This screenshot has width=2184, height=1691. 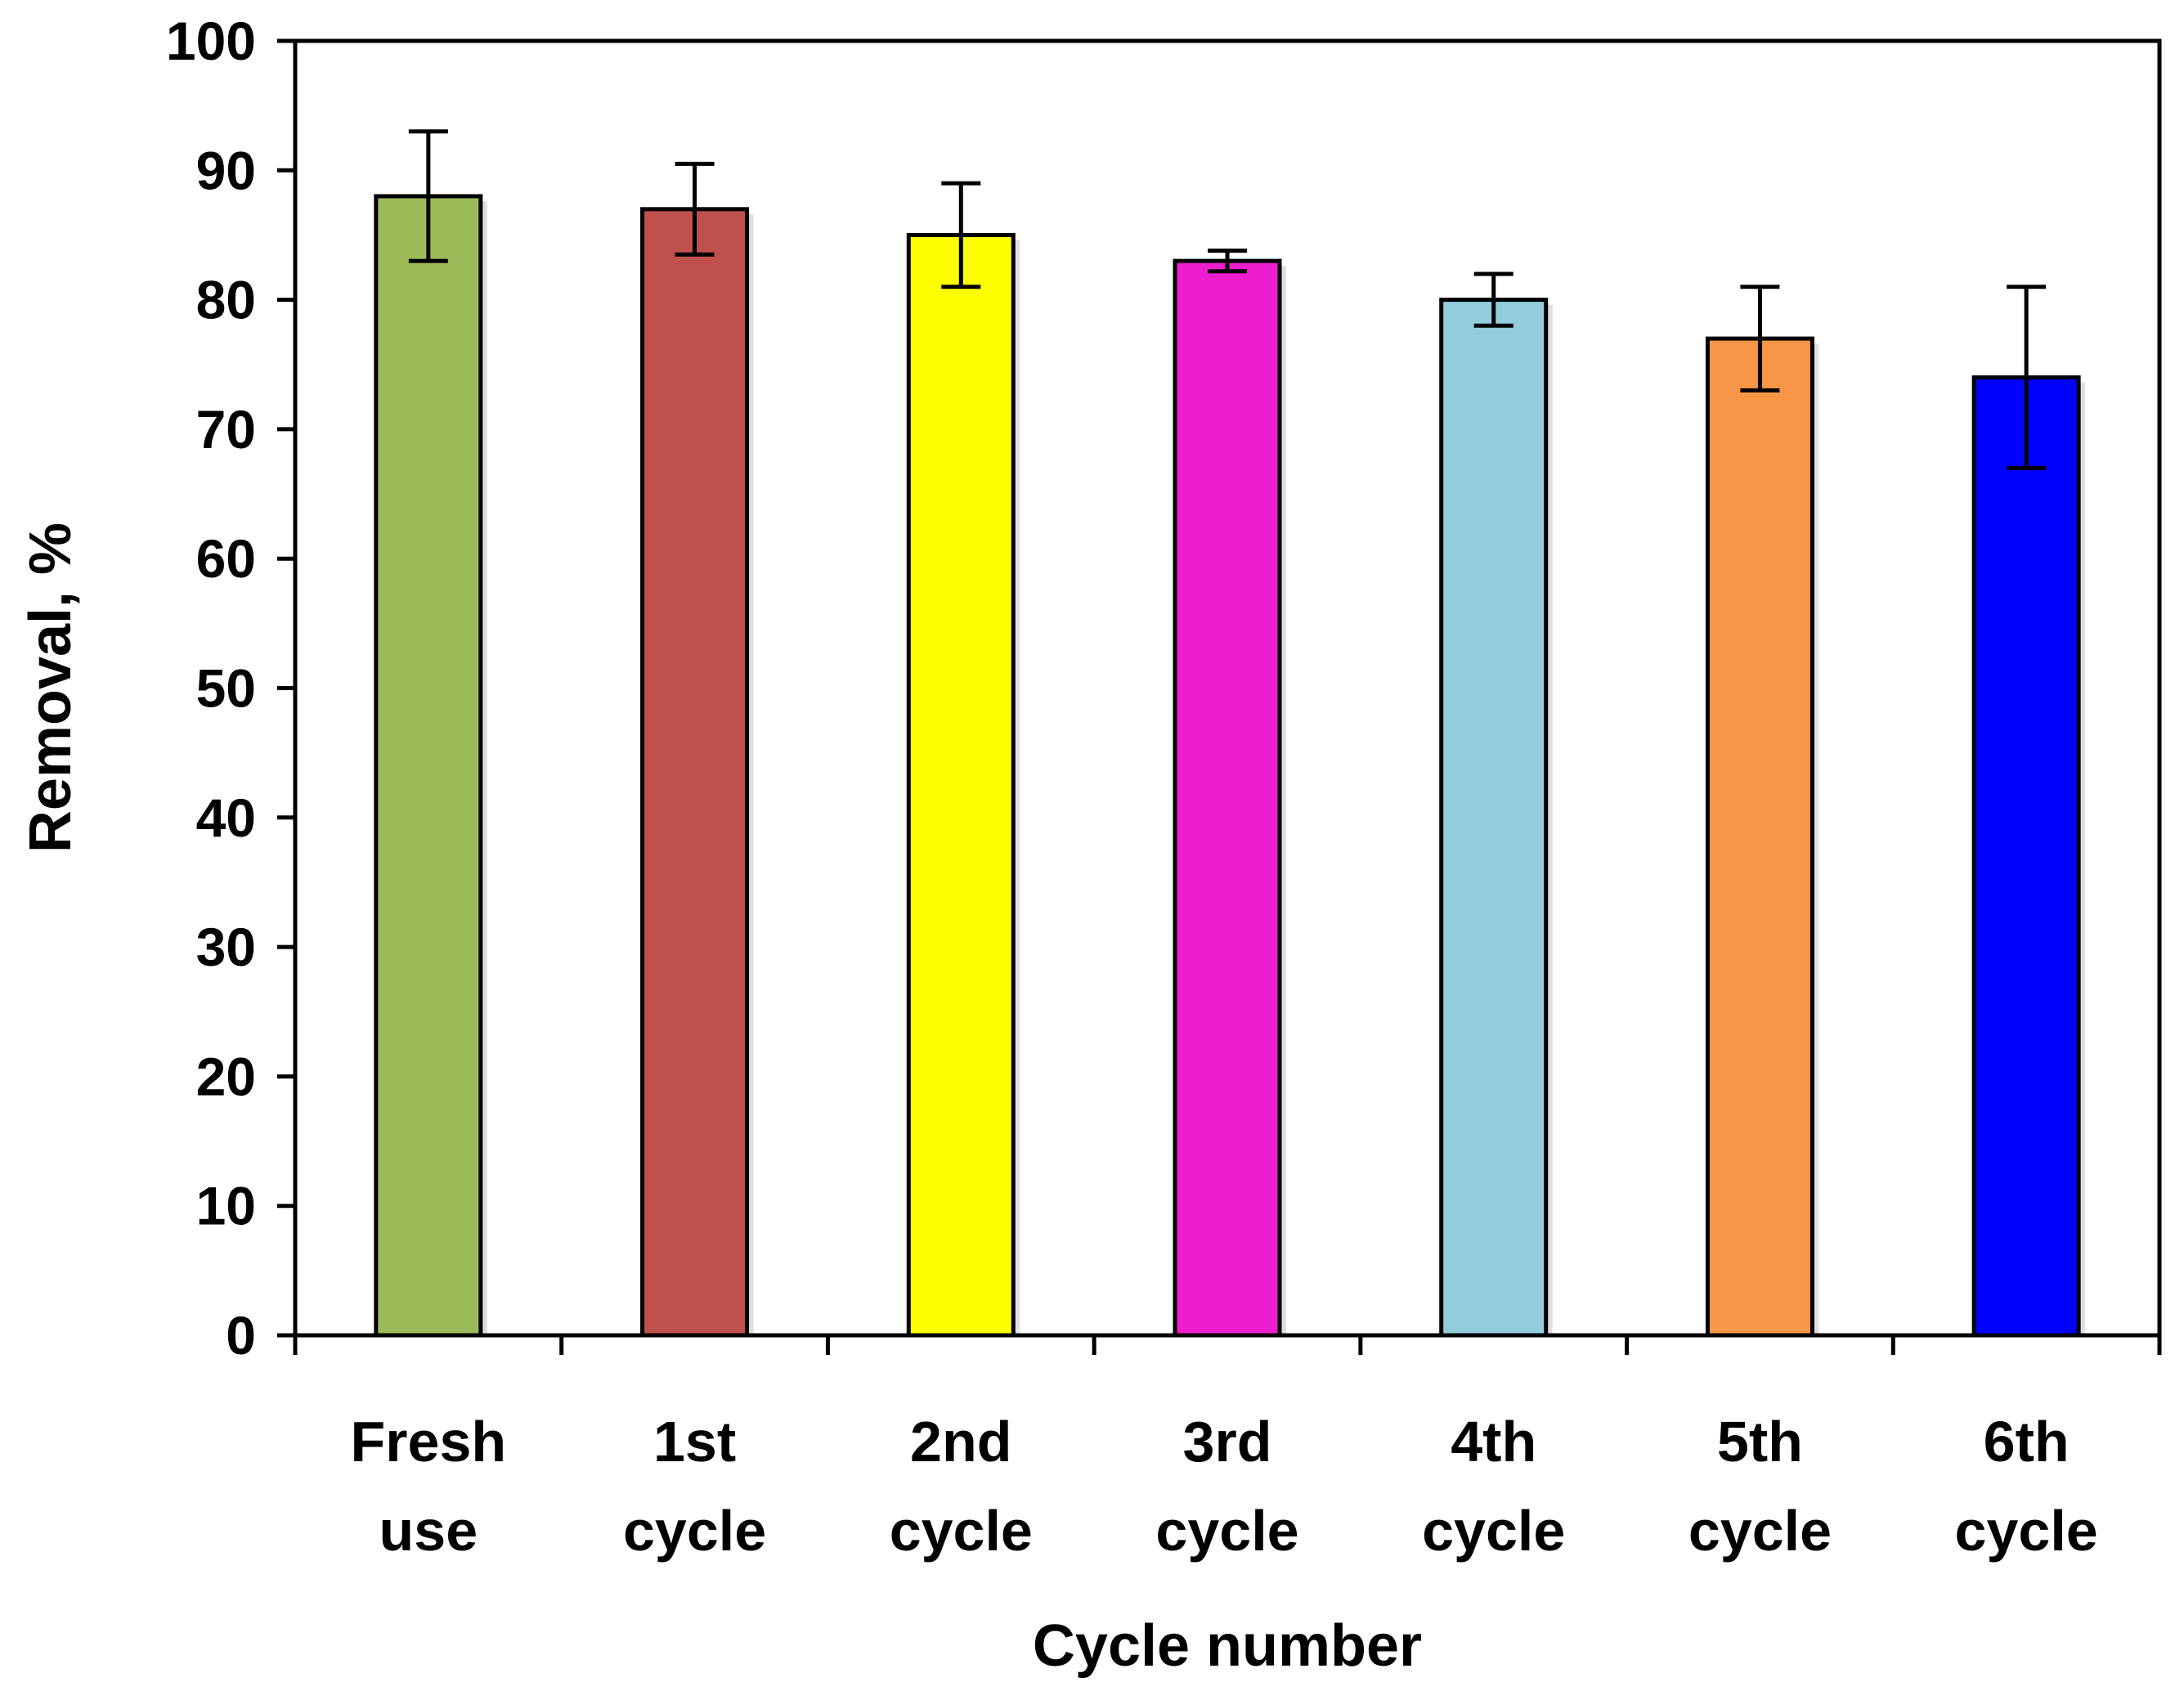 What do you see at coordinates (226, 688) in the screenshot?
I see `y-tick-label: 50` at bounding box center [226, 688].